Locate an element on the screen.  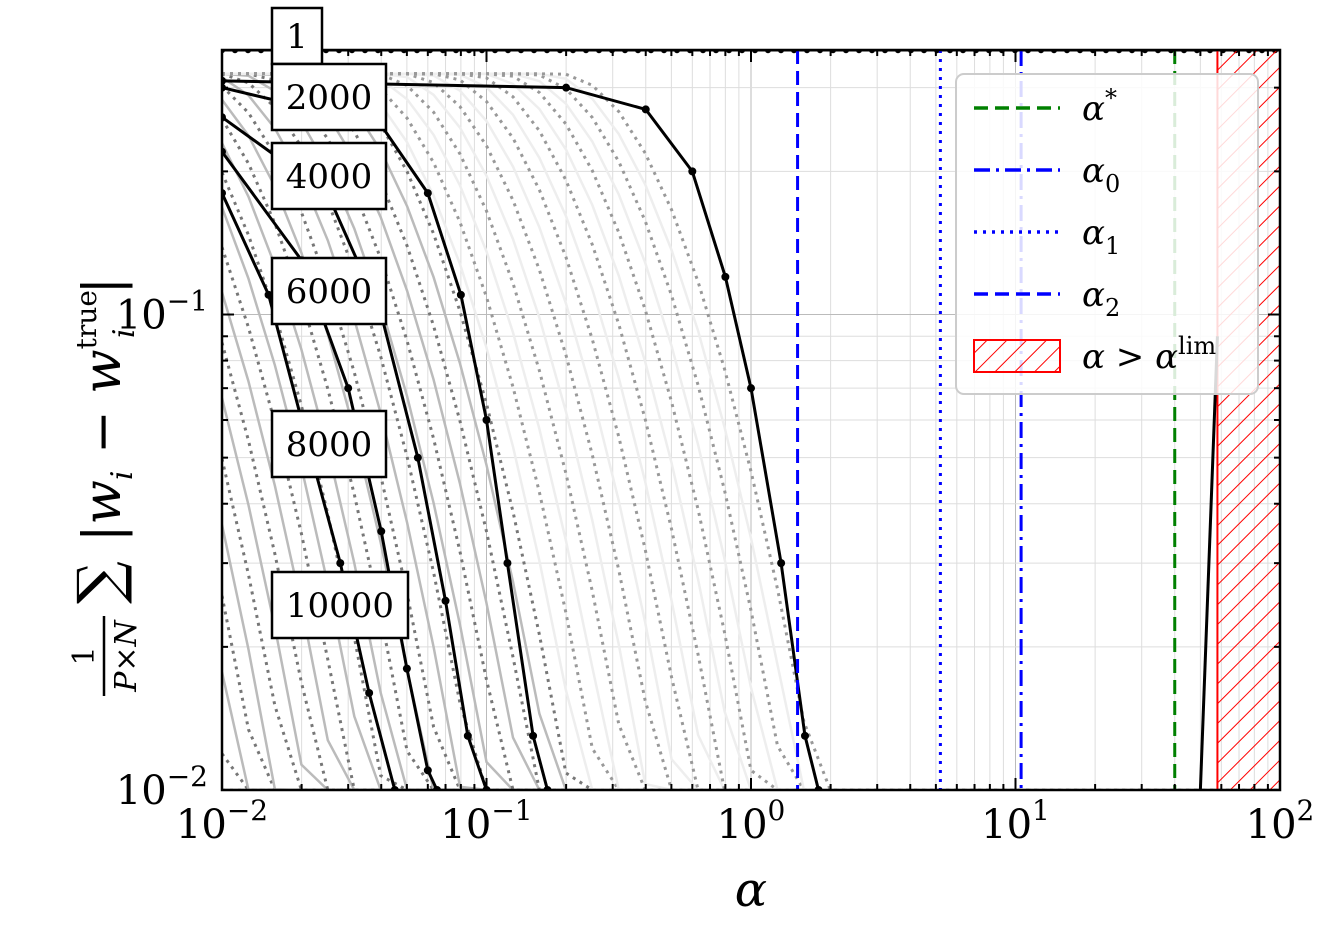
y-axis-label: 1 P×N ∑ |wi − wtrue i| is located at coordinates (104, 486).